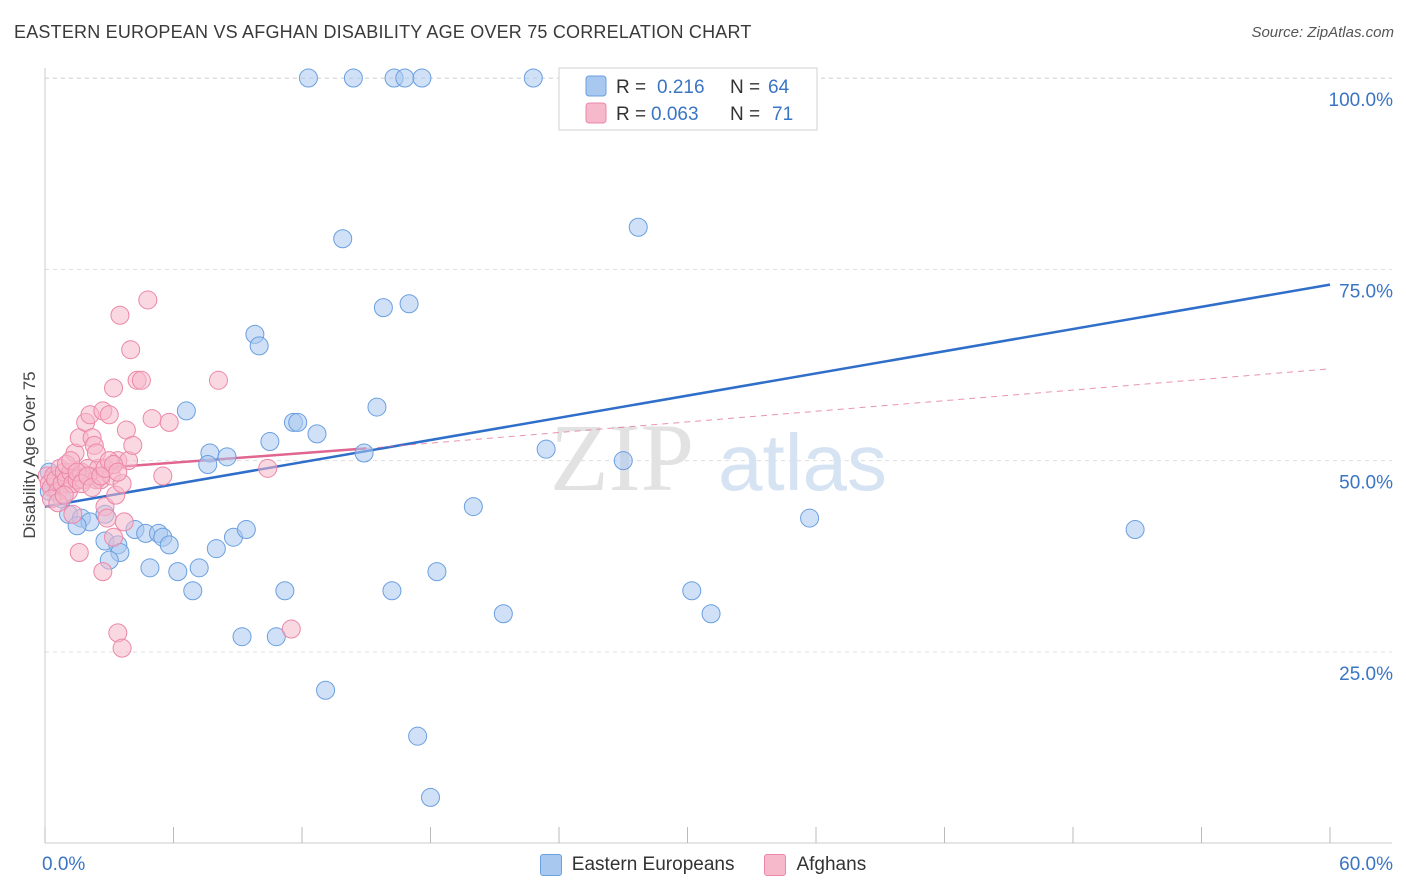 The width and height of the screenshot is (1406, 892). I want to click on y-tick-label-100: 100.0%, so click(1361, 100).